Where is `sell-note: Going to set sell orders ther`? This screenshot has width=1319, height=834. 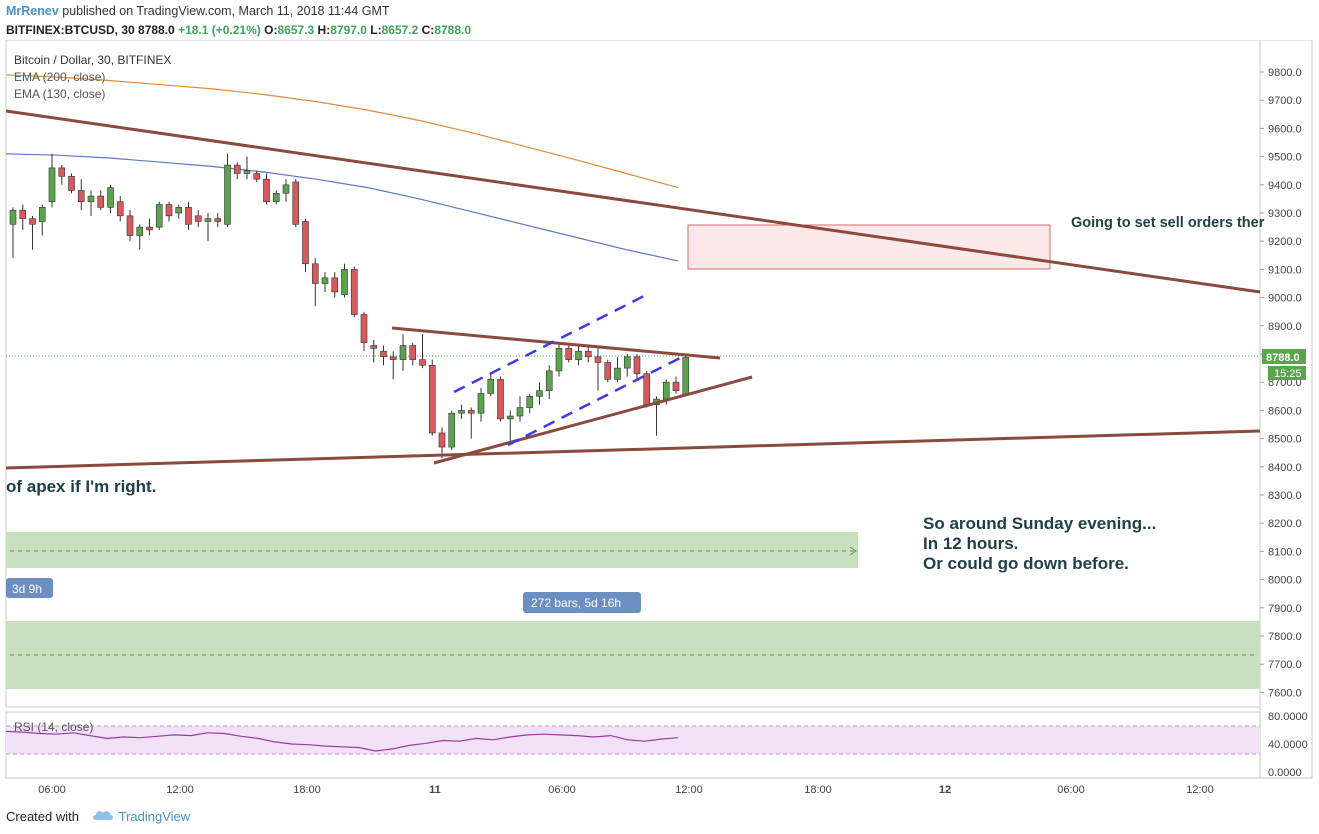
sell-note: Going to set sell orders ther is located at coordinates (1168, 223).